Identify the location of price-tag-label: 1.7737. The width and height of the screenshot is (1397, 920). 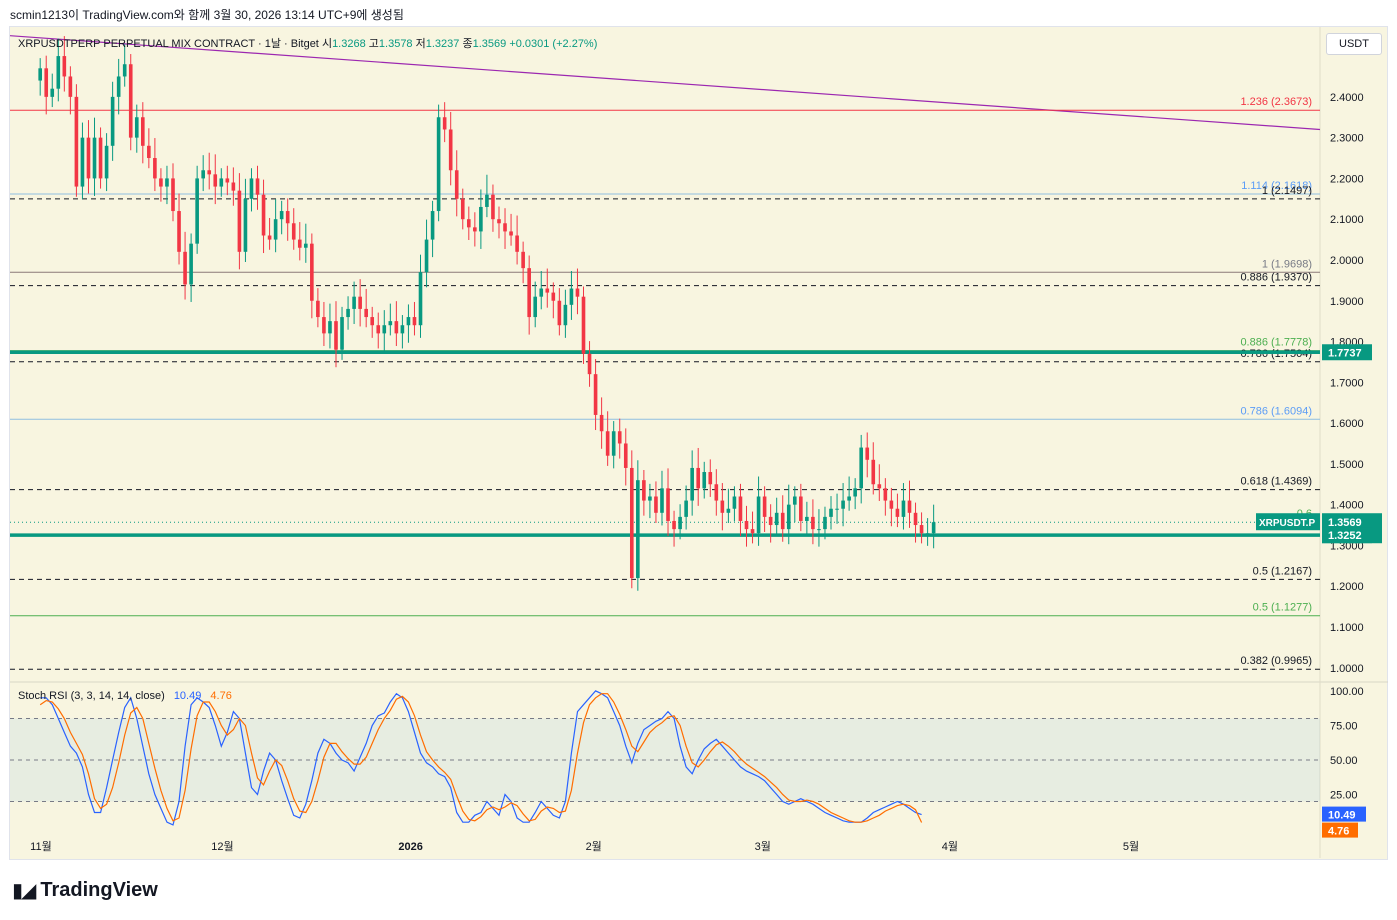
(1345, 353).